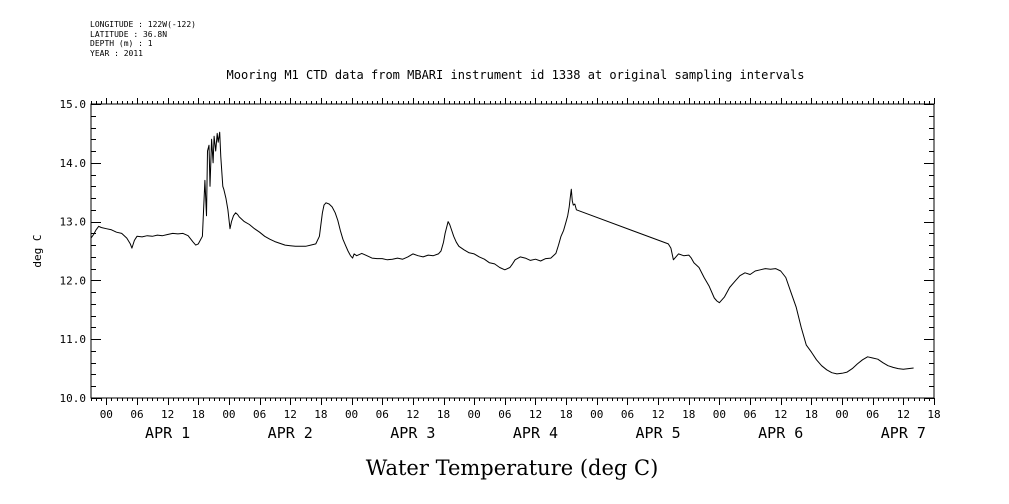 This screenshot has height=504, width=1009. I want to click on latitude-text: LATITUDE : 36.8N, so click(129, 34).